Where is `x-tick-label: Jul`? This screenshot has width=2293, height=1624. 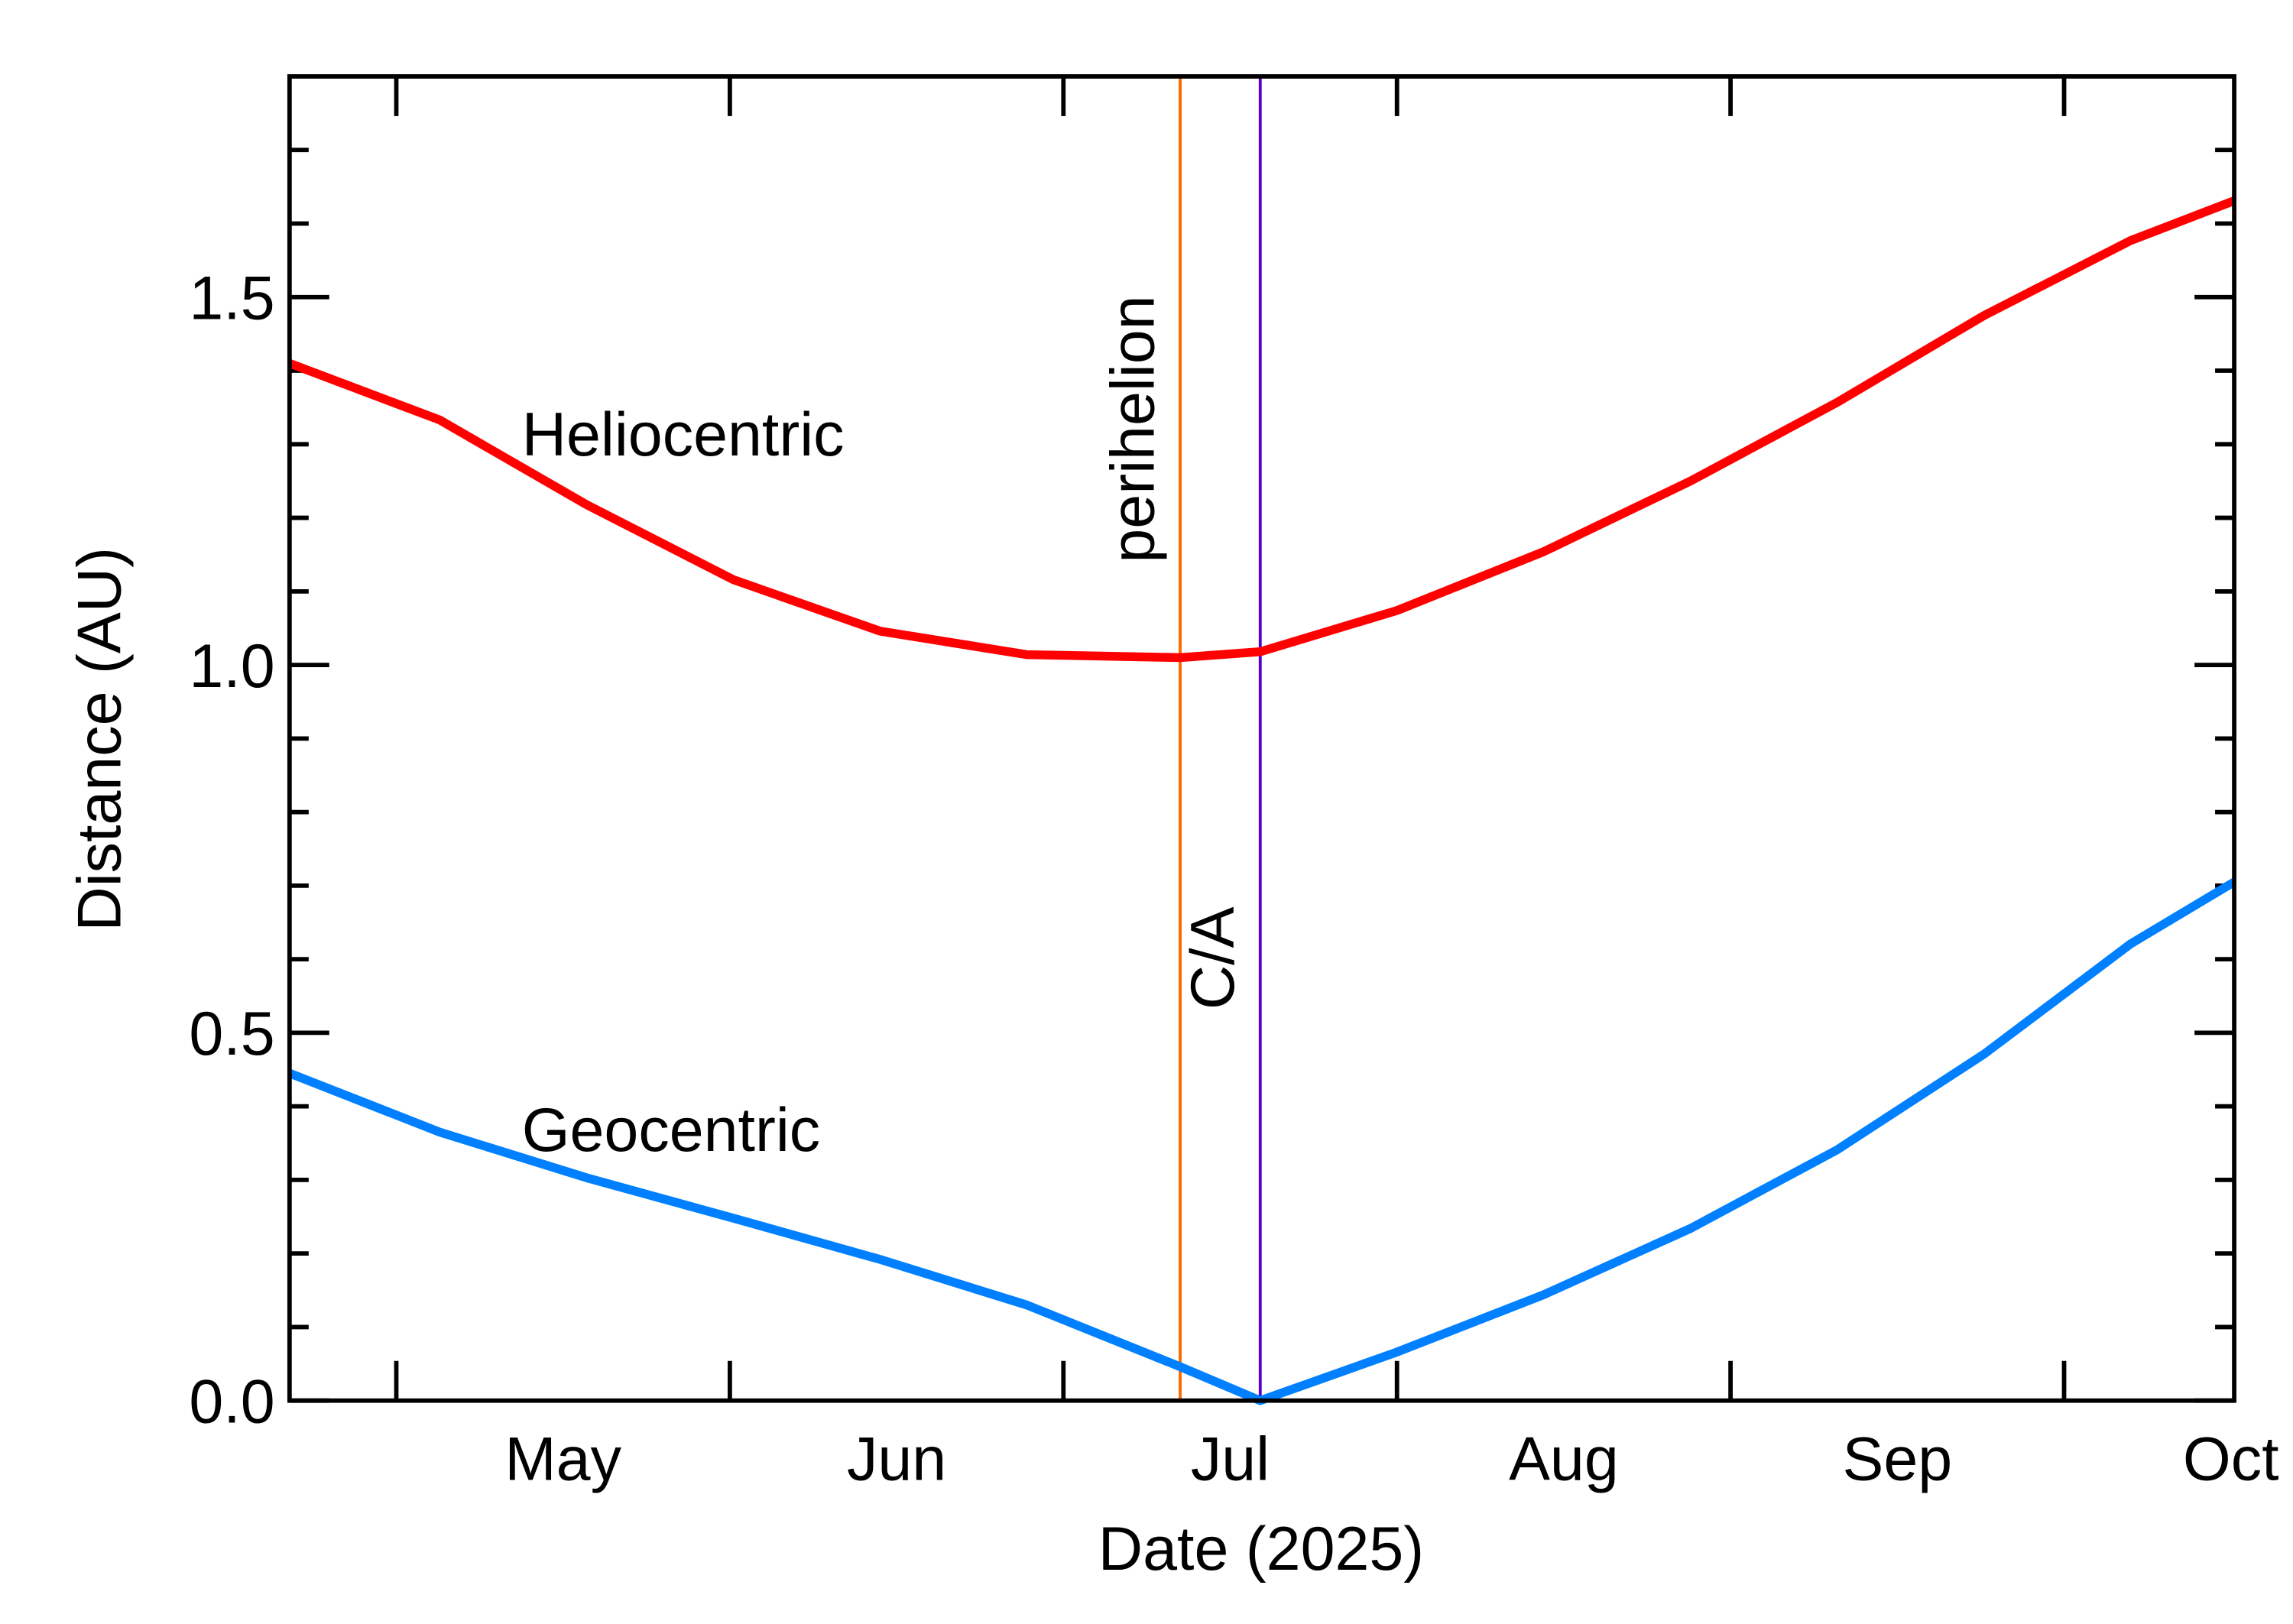 x-tick-label: Jul is located at coordinates (1230, 1459).